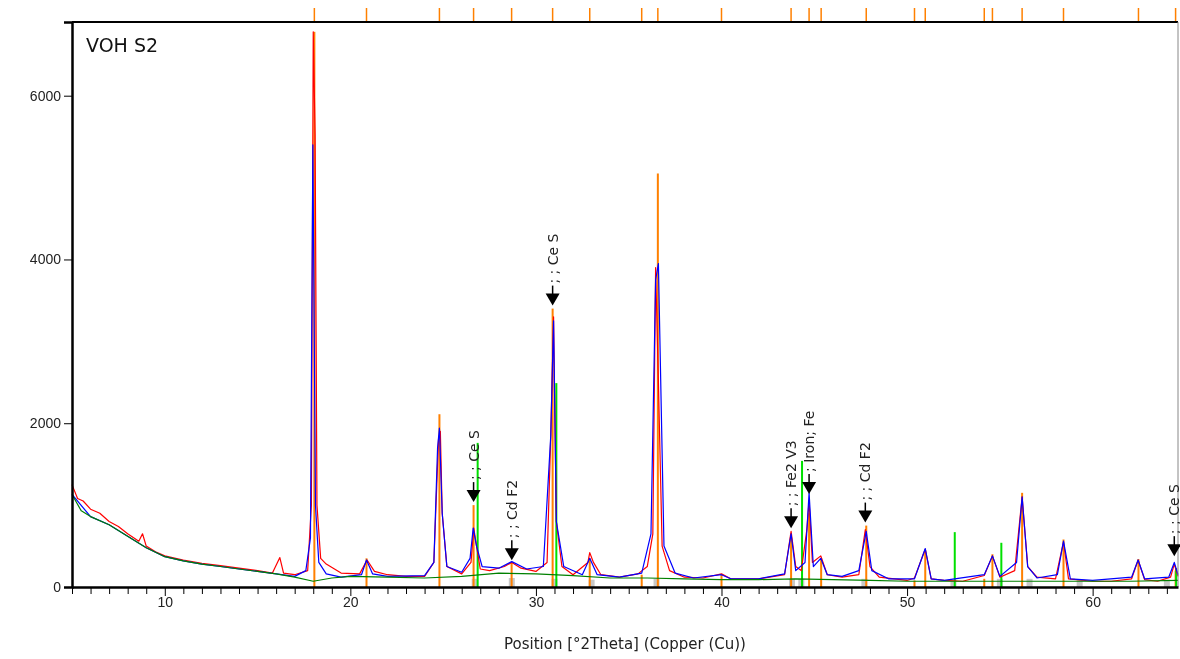 Image resolution: width=1180 pixels, height=659 pixels. What do you see at coordinates (45, 259) in the screenshot?
I see `y-tick-label: 4000` at bounding box center [45, 259].